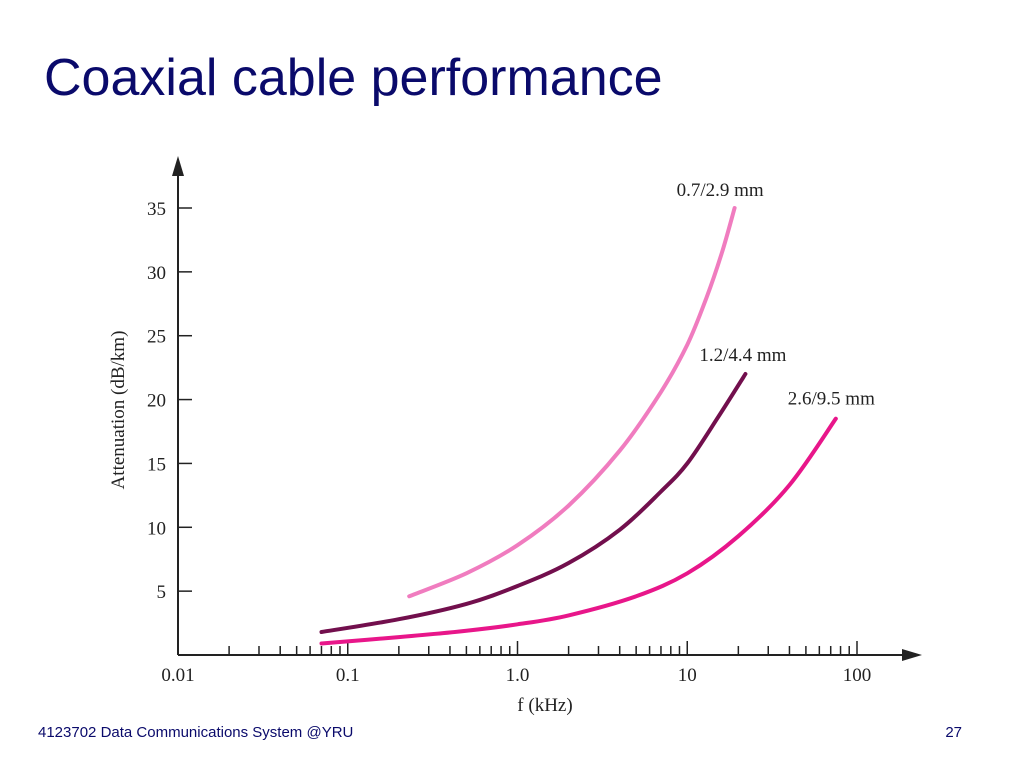  What do you see at coordinates (831, 399) in the screenshot?
I see `series-label-3: 2.6/9.5 mm` at bounding box center [831, 399].